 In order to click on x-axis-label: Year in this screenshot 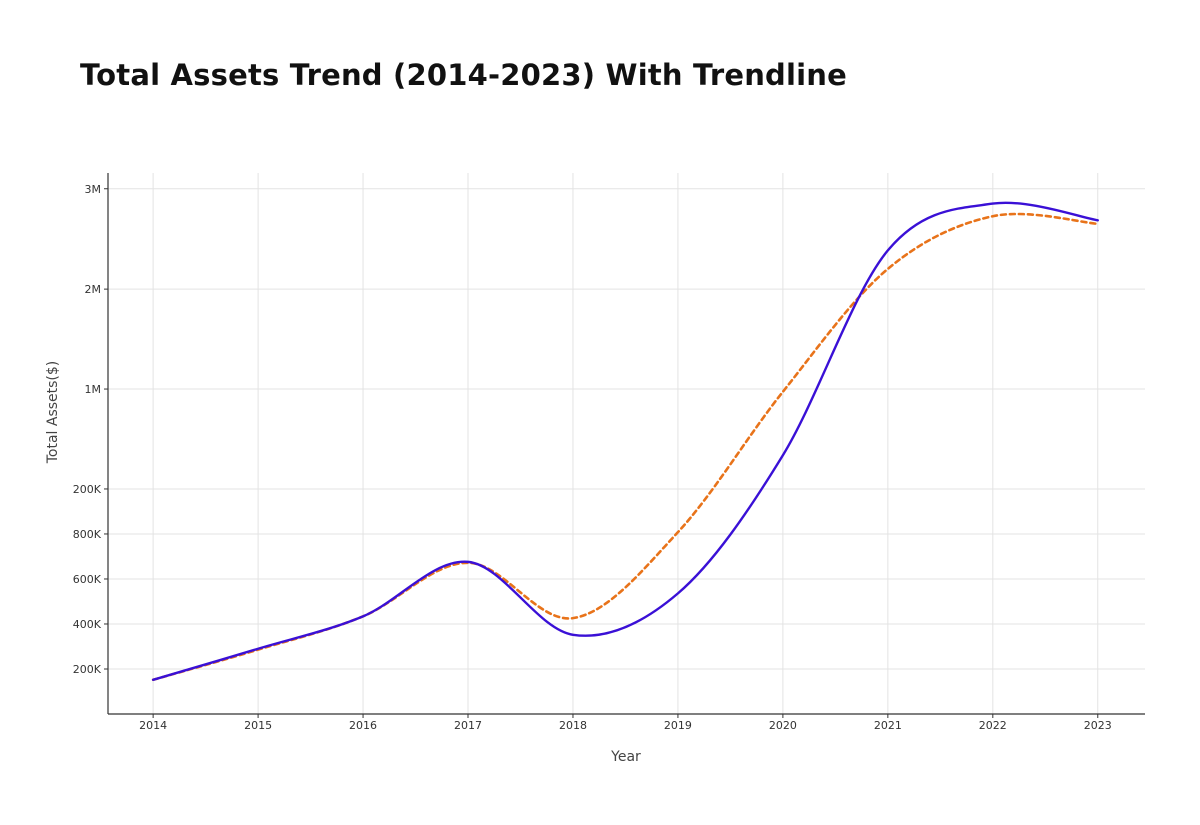, I will do `click(625, 757)`.